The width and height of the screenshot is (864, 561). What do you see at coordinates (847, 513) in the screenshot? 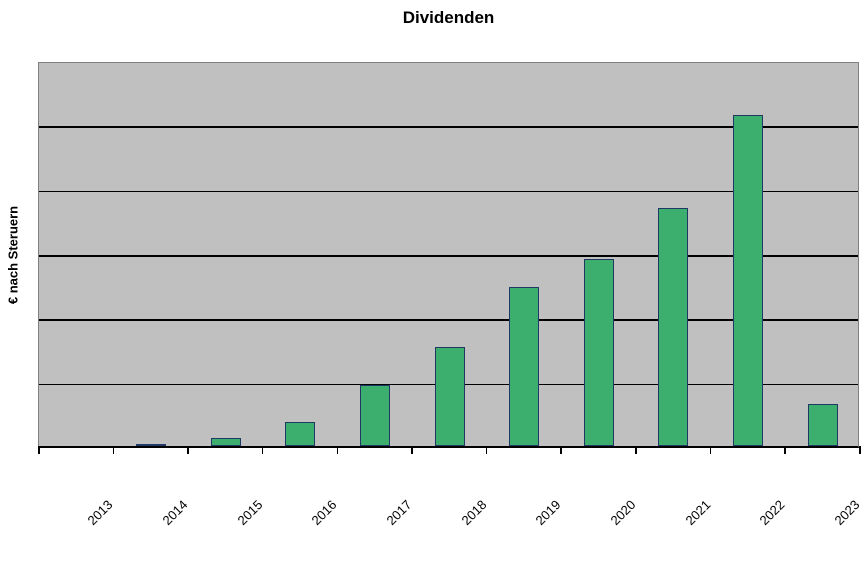
I see `x-tick-label-2023: 2023` at bounding box center [847, 513].